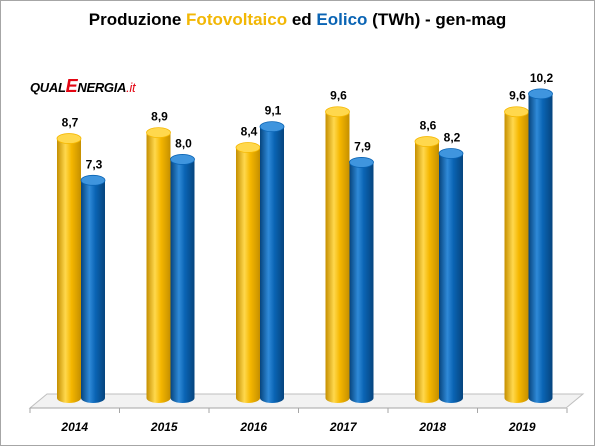  I want to click on x-tick-label-2017: 2017, so click(343, 427).